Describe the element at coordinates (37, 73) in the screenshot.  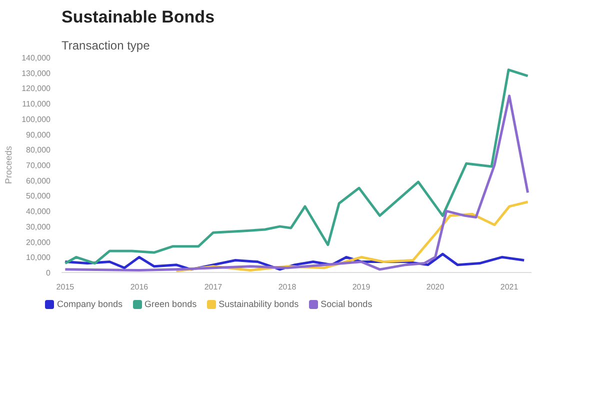
I see `y-tick-label: 130,000` at that location.